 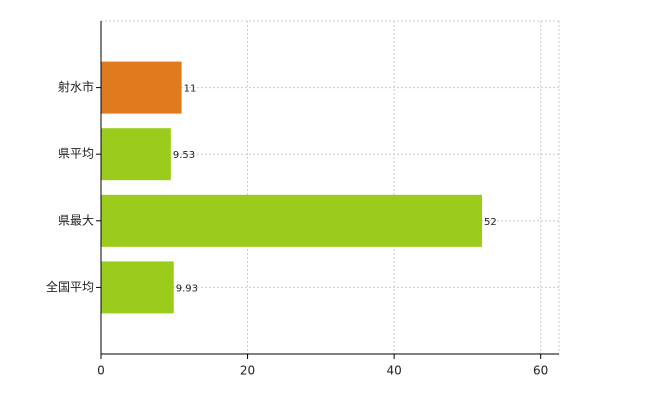 I want to click on y-tick-label: 県最大, so click(x=76, y=220).